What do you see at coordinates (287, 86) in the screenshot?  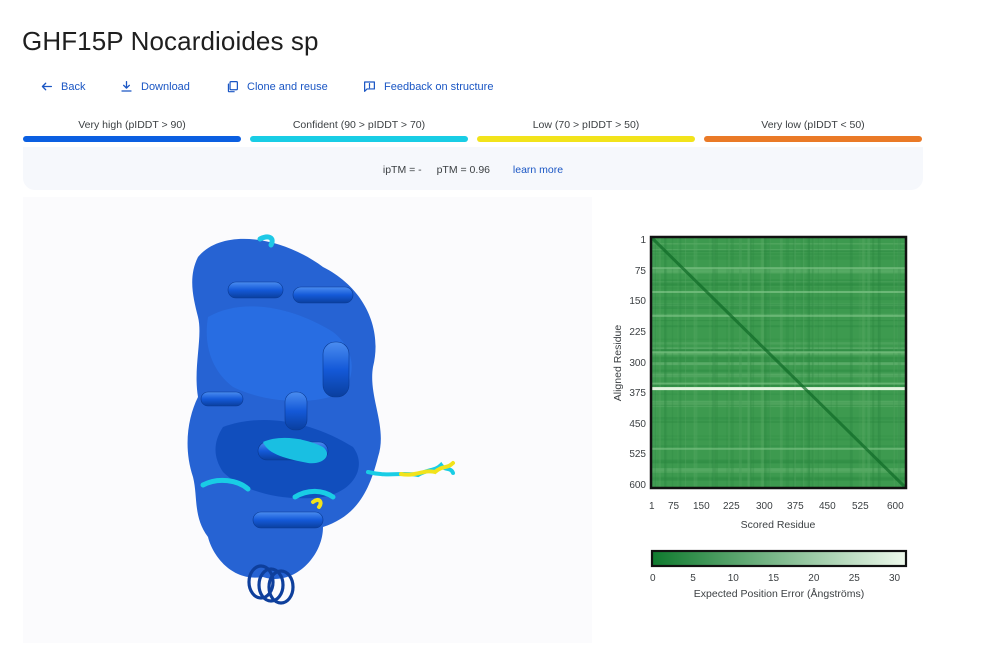 I see `clone-label: Clone and reuse` at bounding box center [287, 86].